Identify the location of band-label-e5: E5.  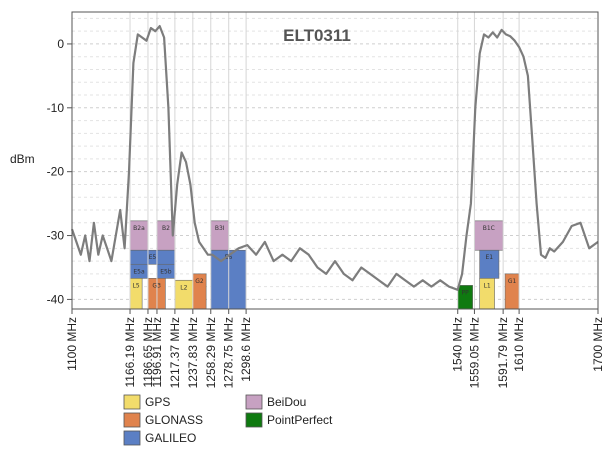
(153, 257).